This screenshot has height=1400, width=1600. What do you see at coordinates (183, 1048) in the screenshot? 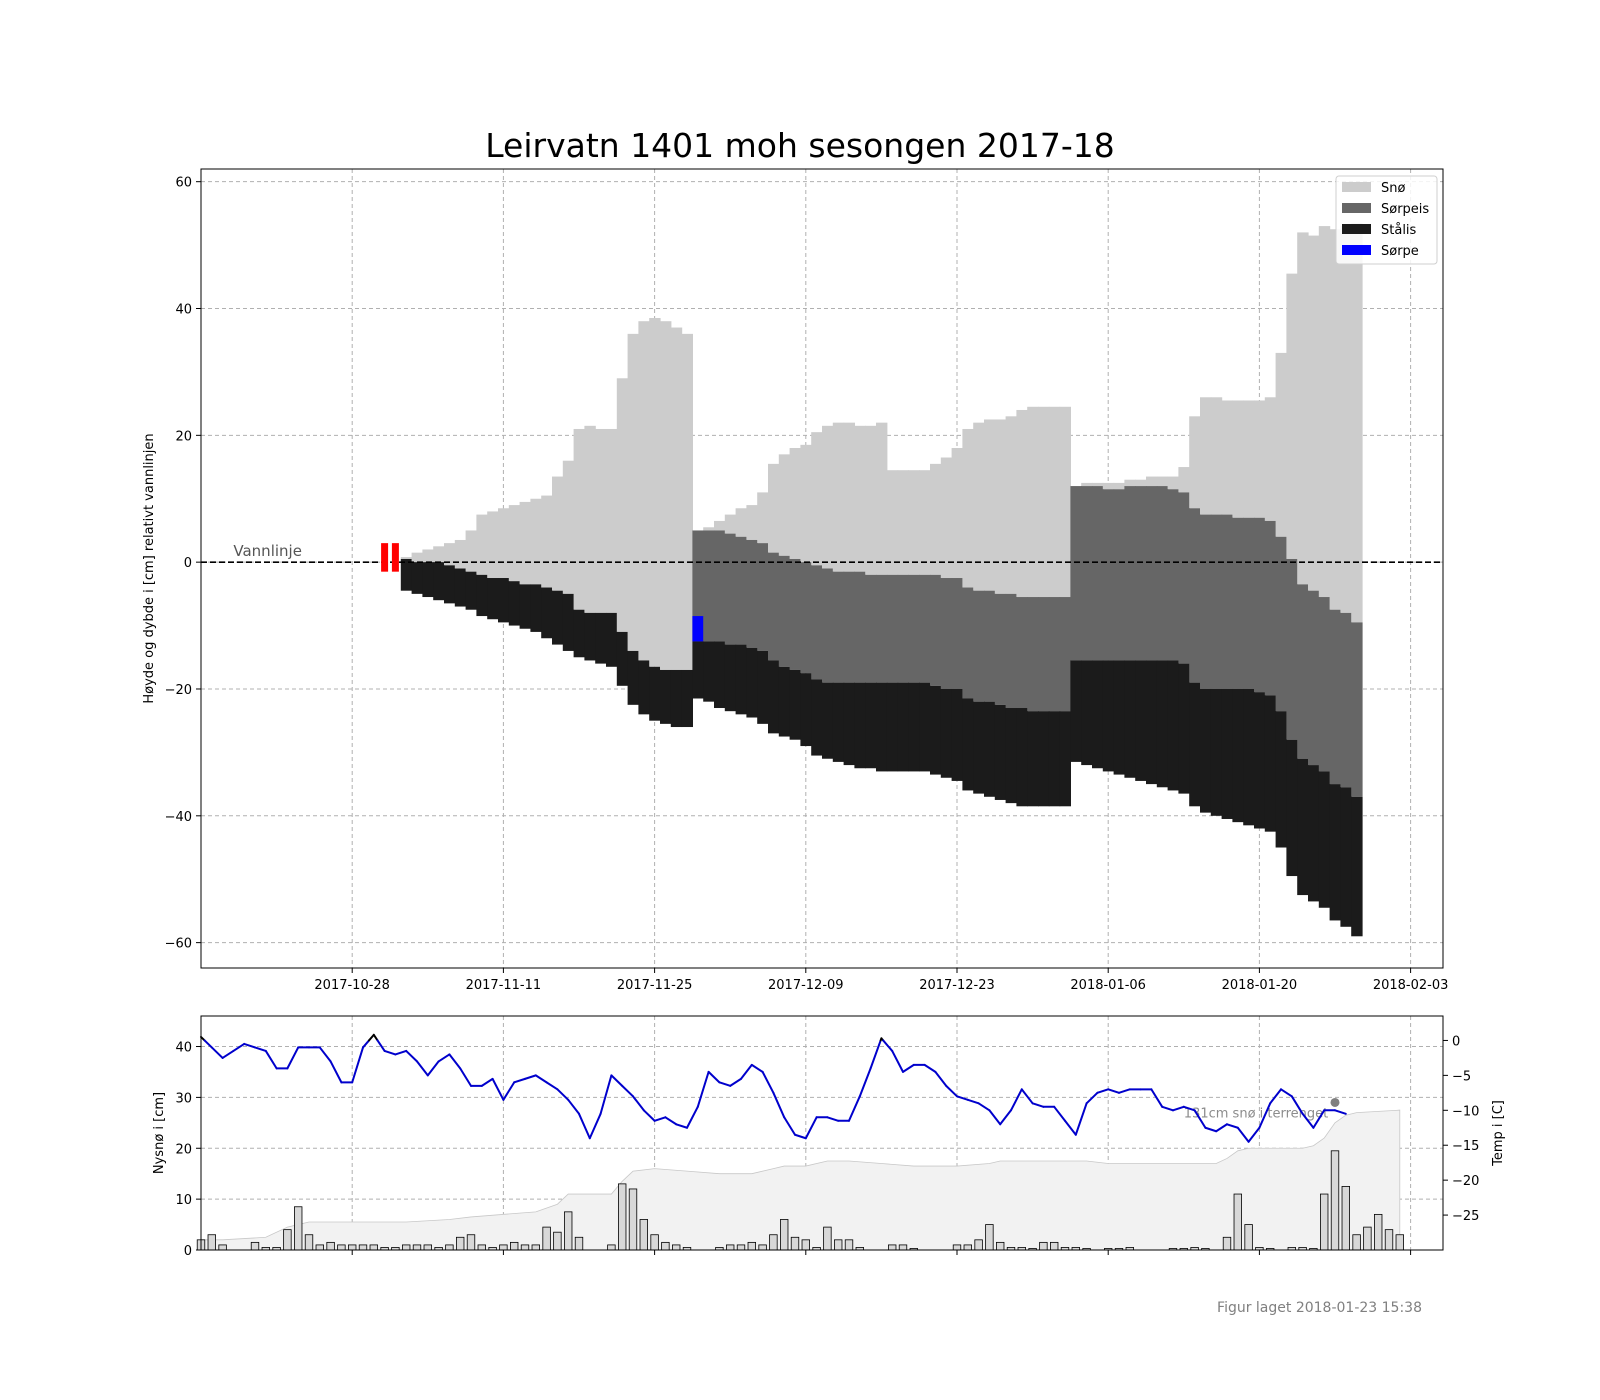
I see `y-tick-label: 40` at bounding box center [183, 1048].